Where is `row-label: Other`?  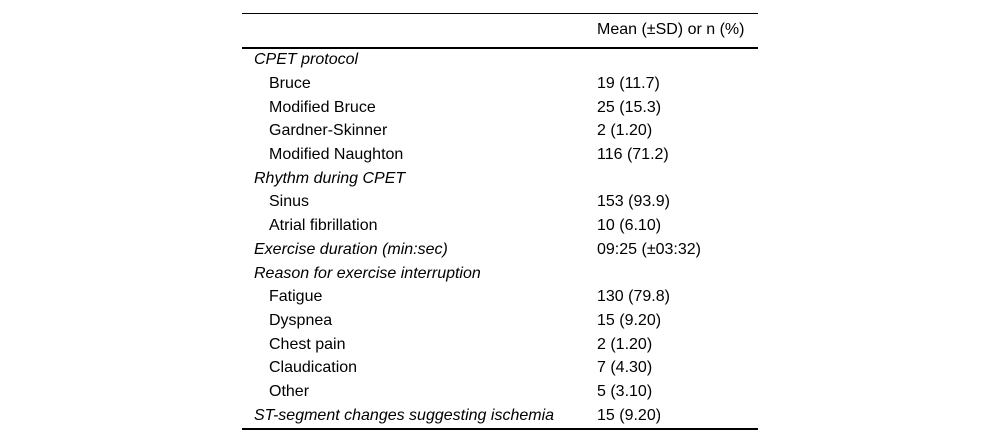
row-label: Other is located at coordinates (289, 391).